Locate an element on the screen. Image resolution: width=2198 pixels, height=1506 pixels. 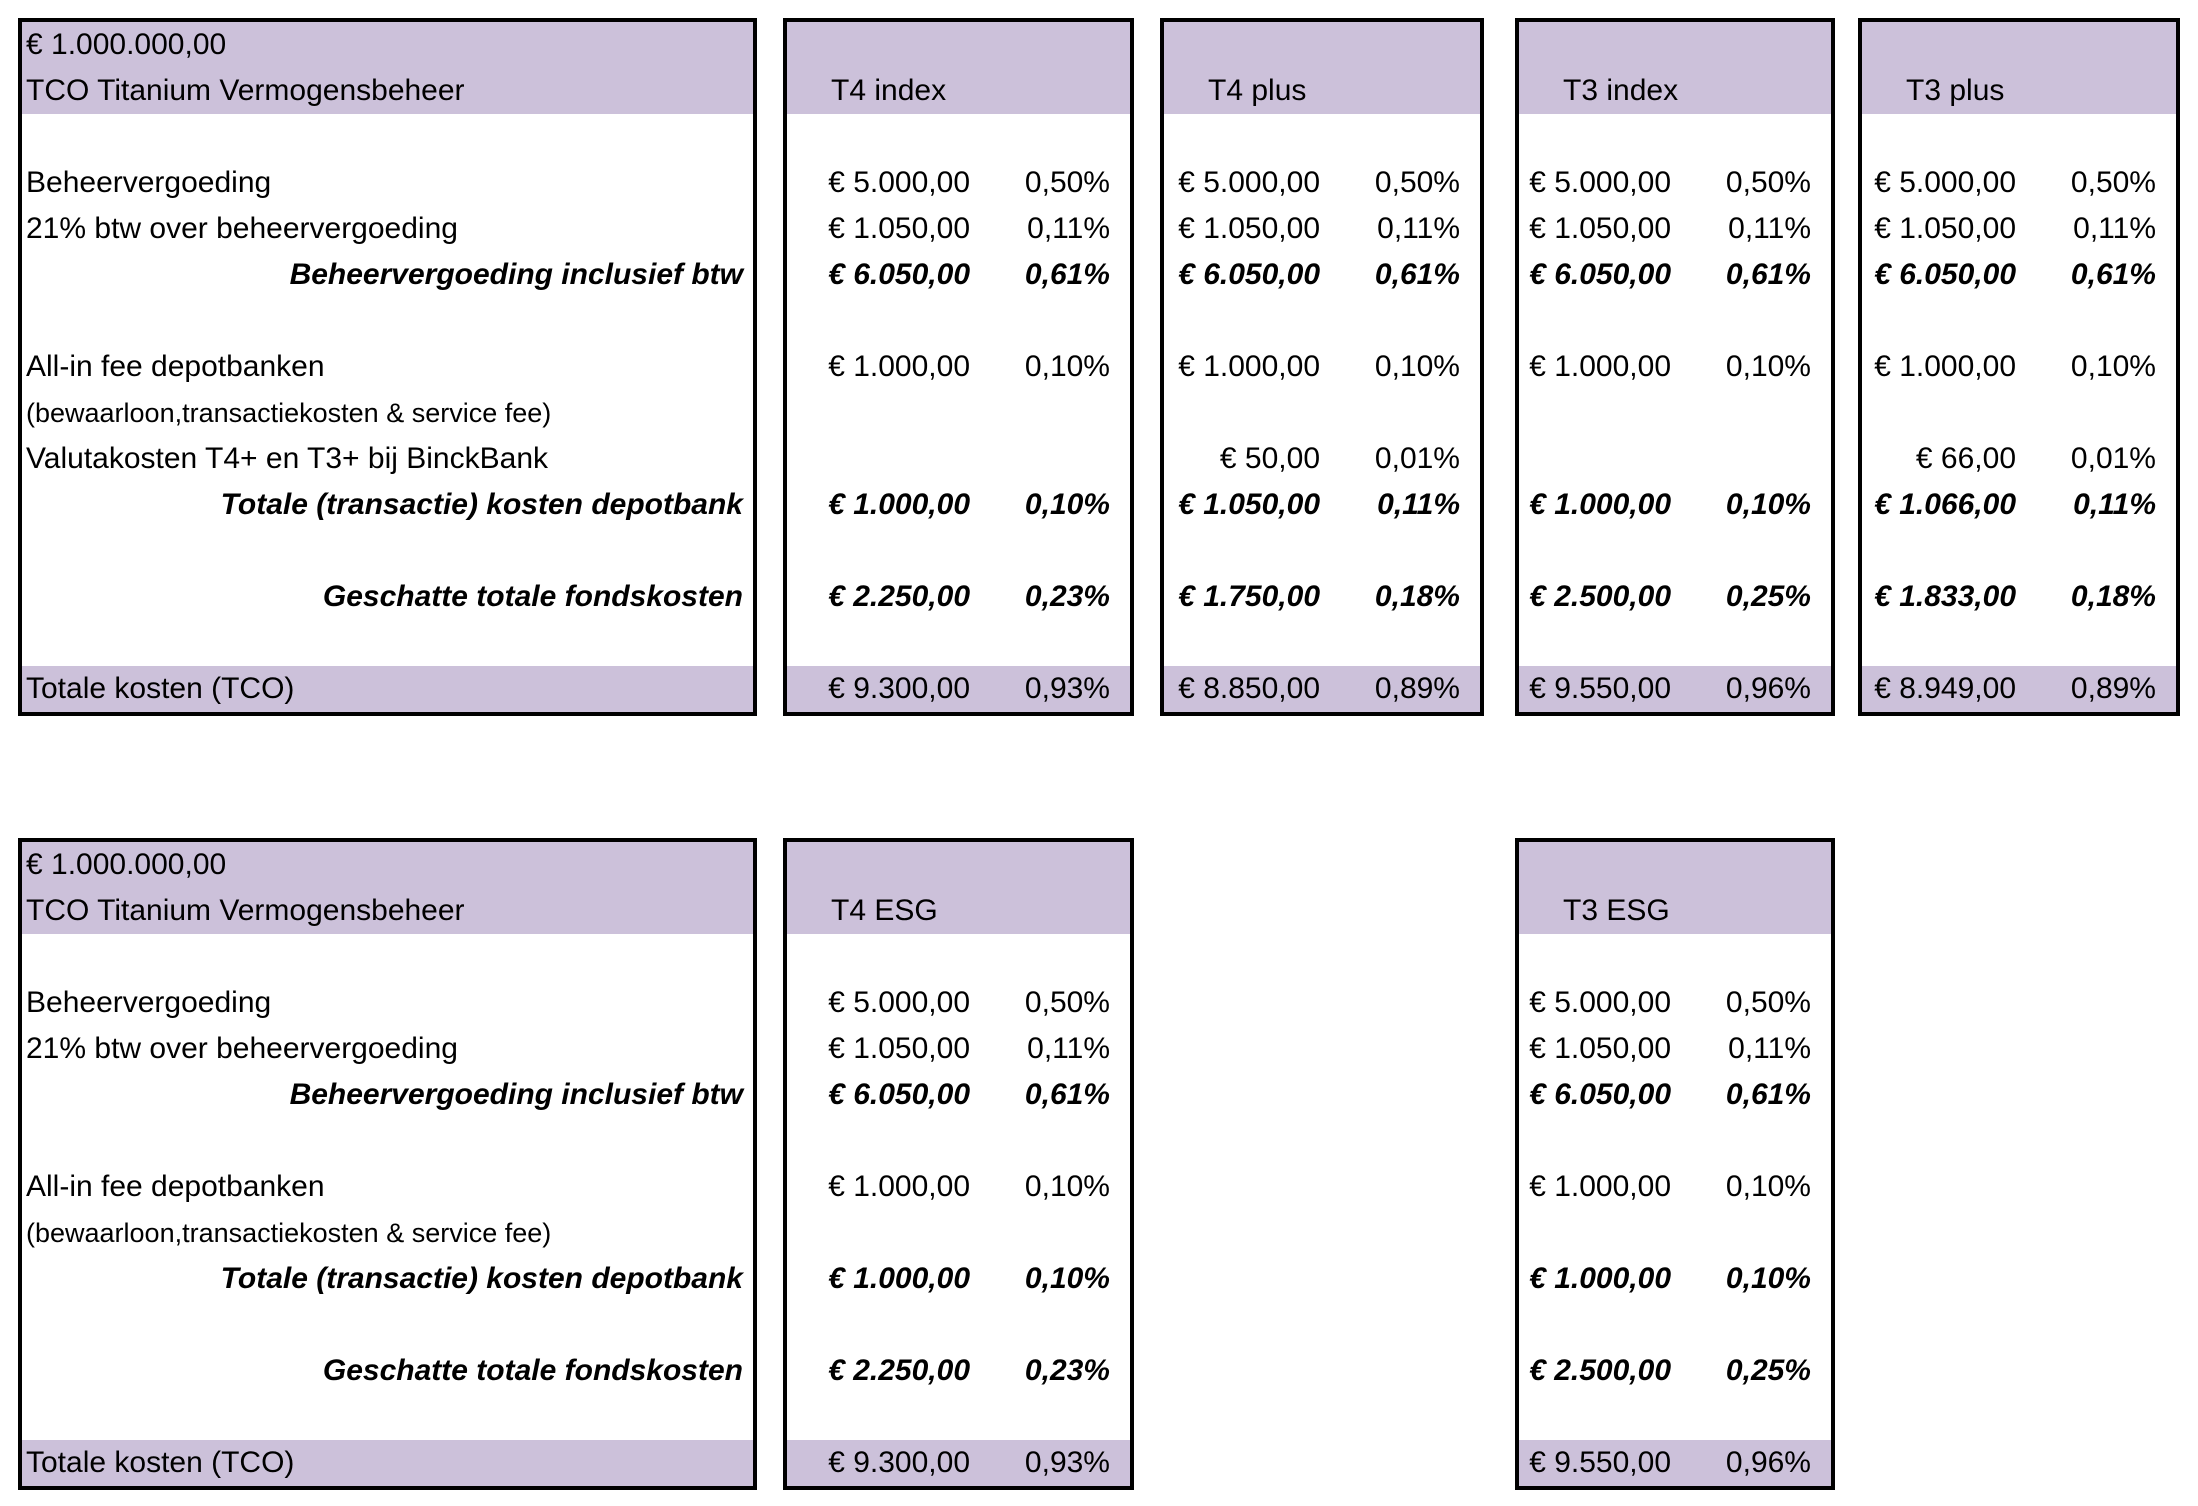
amount-value: € 1.833,00 is located at coordinates (1945, 596).